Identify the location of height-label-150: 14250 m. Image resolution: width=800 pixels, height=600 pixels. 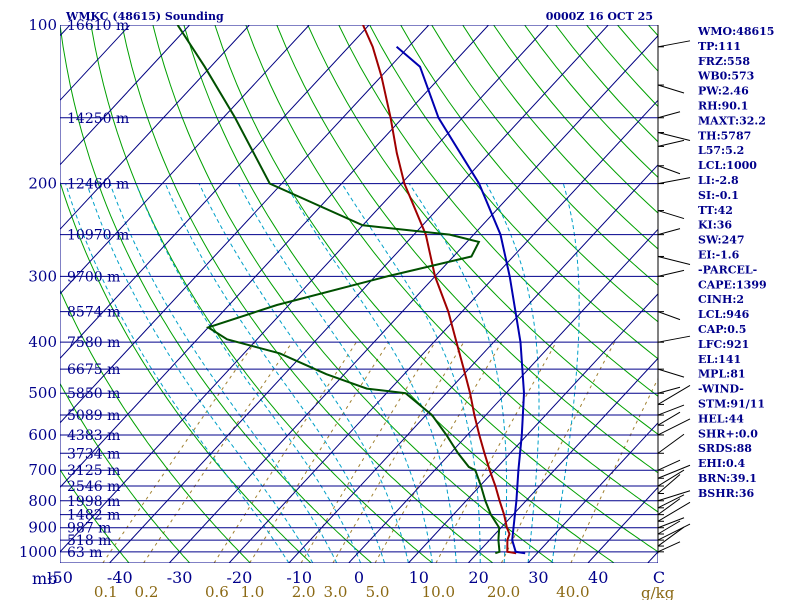
(98, 119).